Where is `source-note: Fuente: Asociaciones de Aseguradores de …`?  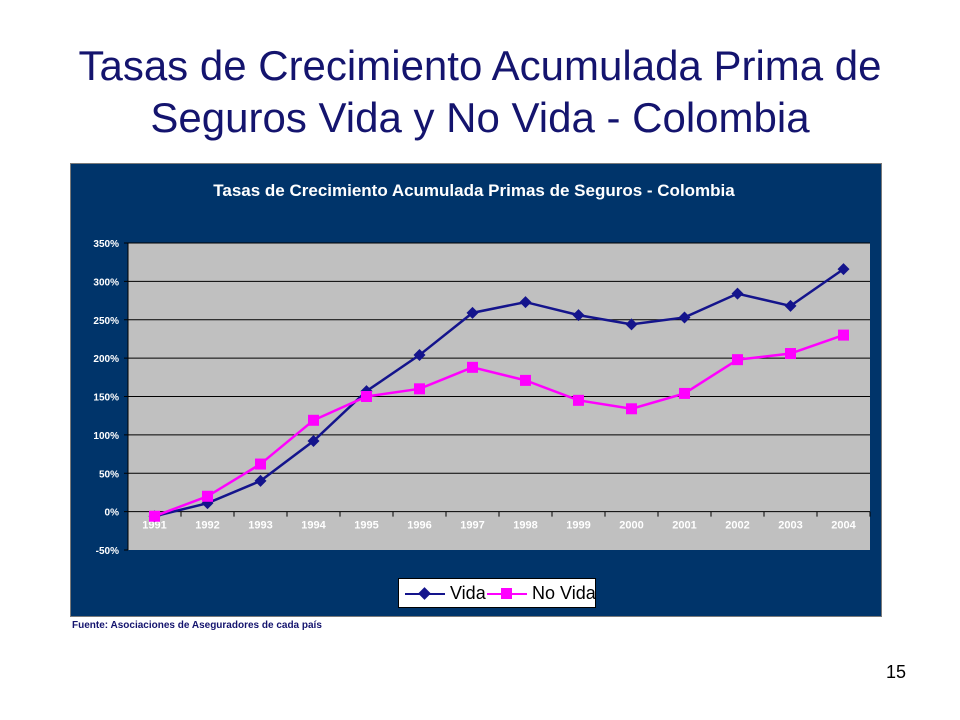 source-note: Fuente: Asociaciones de Aseguradores de … is located at coordinates (197, 625).